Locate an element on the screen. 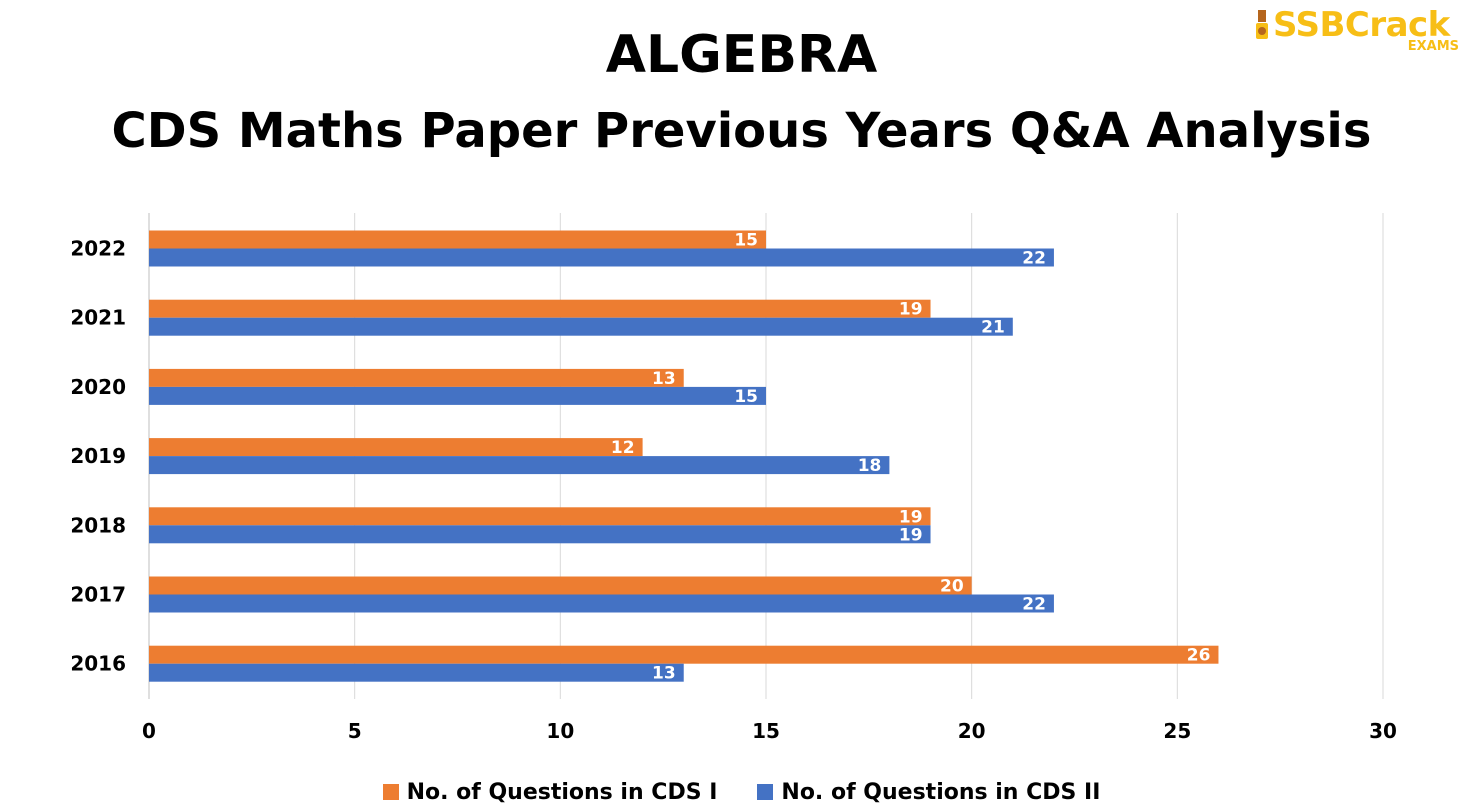 This screenshot has width=1483, height=808. y-tick-label-2019: 2019 is located at coordinates (98, 456).